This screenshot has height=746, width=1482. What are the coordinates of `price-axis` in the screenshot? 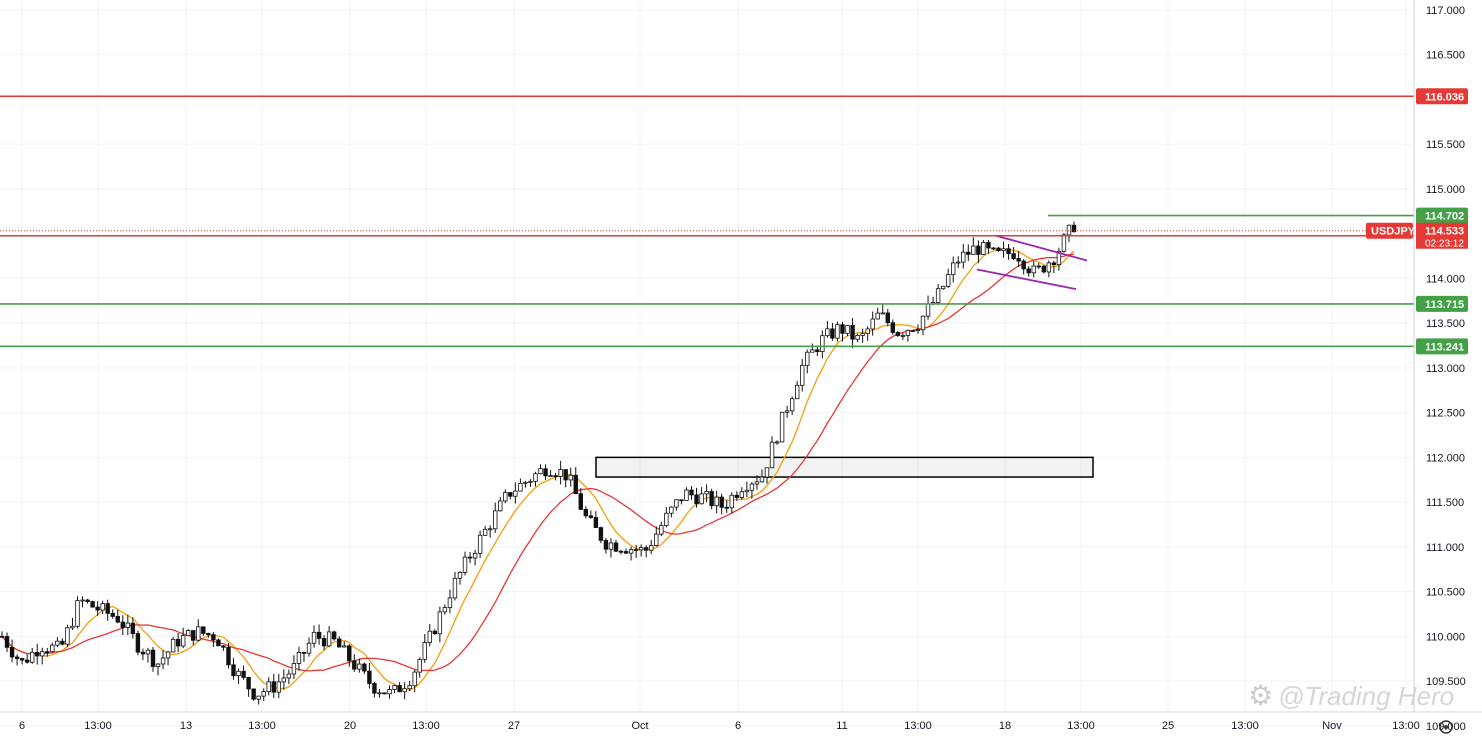 It's located at (1448, 370).